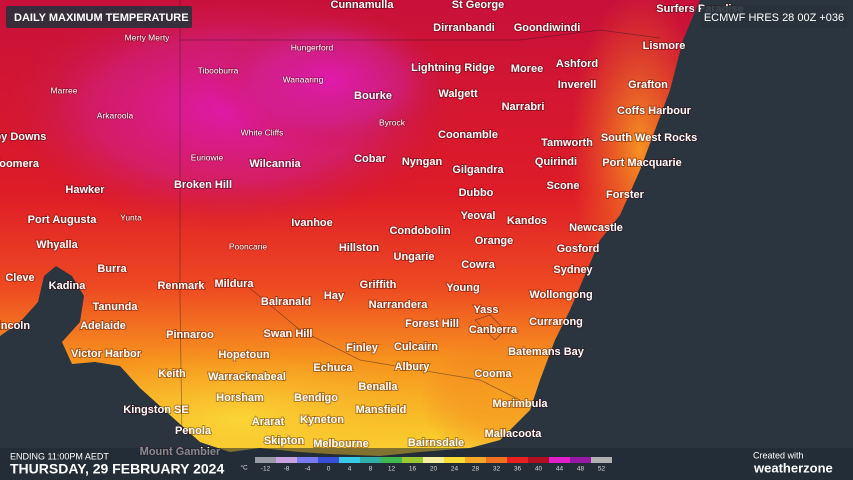  What do you see at coordinates (573, 270) in the screenshot?
I see `place-label: Sydney` at bounding box center [573, 270].